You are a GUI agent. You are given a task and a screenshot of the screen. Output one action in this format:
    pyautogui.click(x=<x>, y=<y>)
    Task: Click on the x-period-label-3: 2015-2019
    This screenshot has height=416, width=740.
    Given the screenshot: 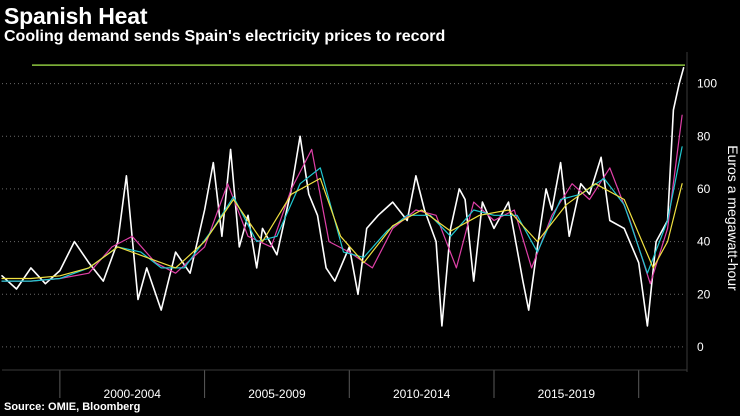 What is the action you would take?
    pyautogui.click(x=567, y=393)
    